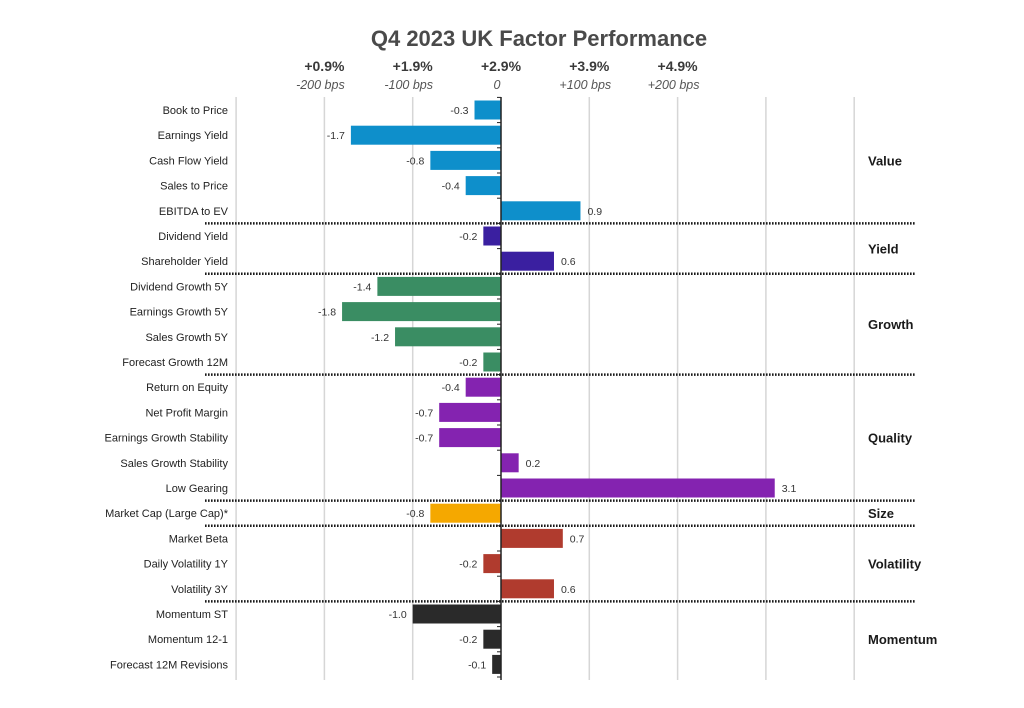  I want to click on group-label: Volatility, so click(895, 564).